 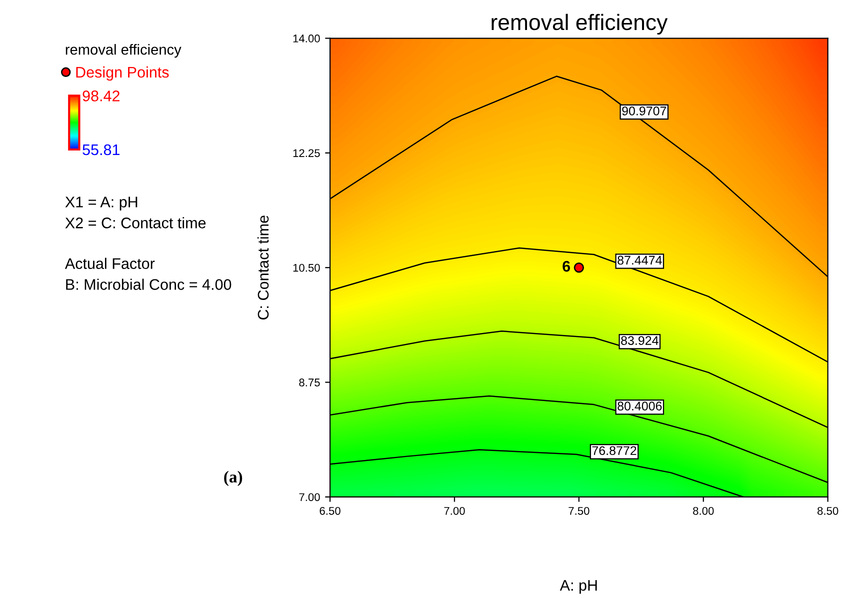 What do you see at coordinates (101, 96) in the screenshot?
I see `color-bar-label: 98.42` at bounding box center [101, 96].